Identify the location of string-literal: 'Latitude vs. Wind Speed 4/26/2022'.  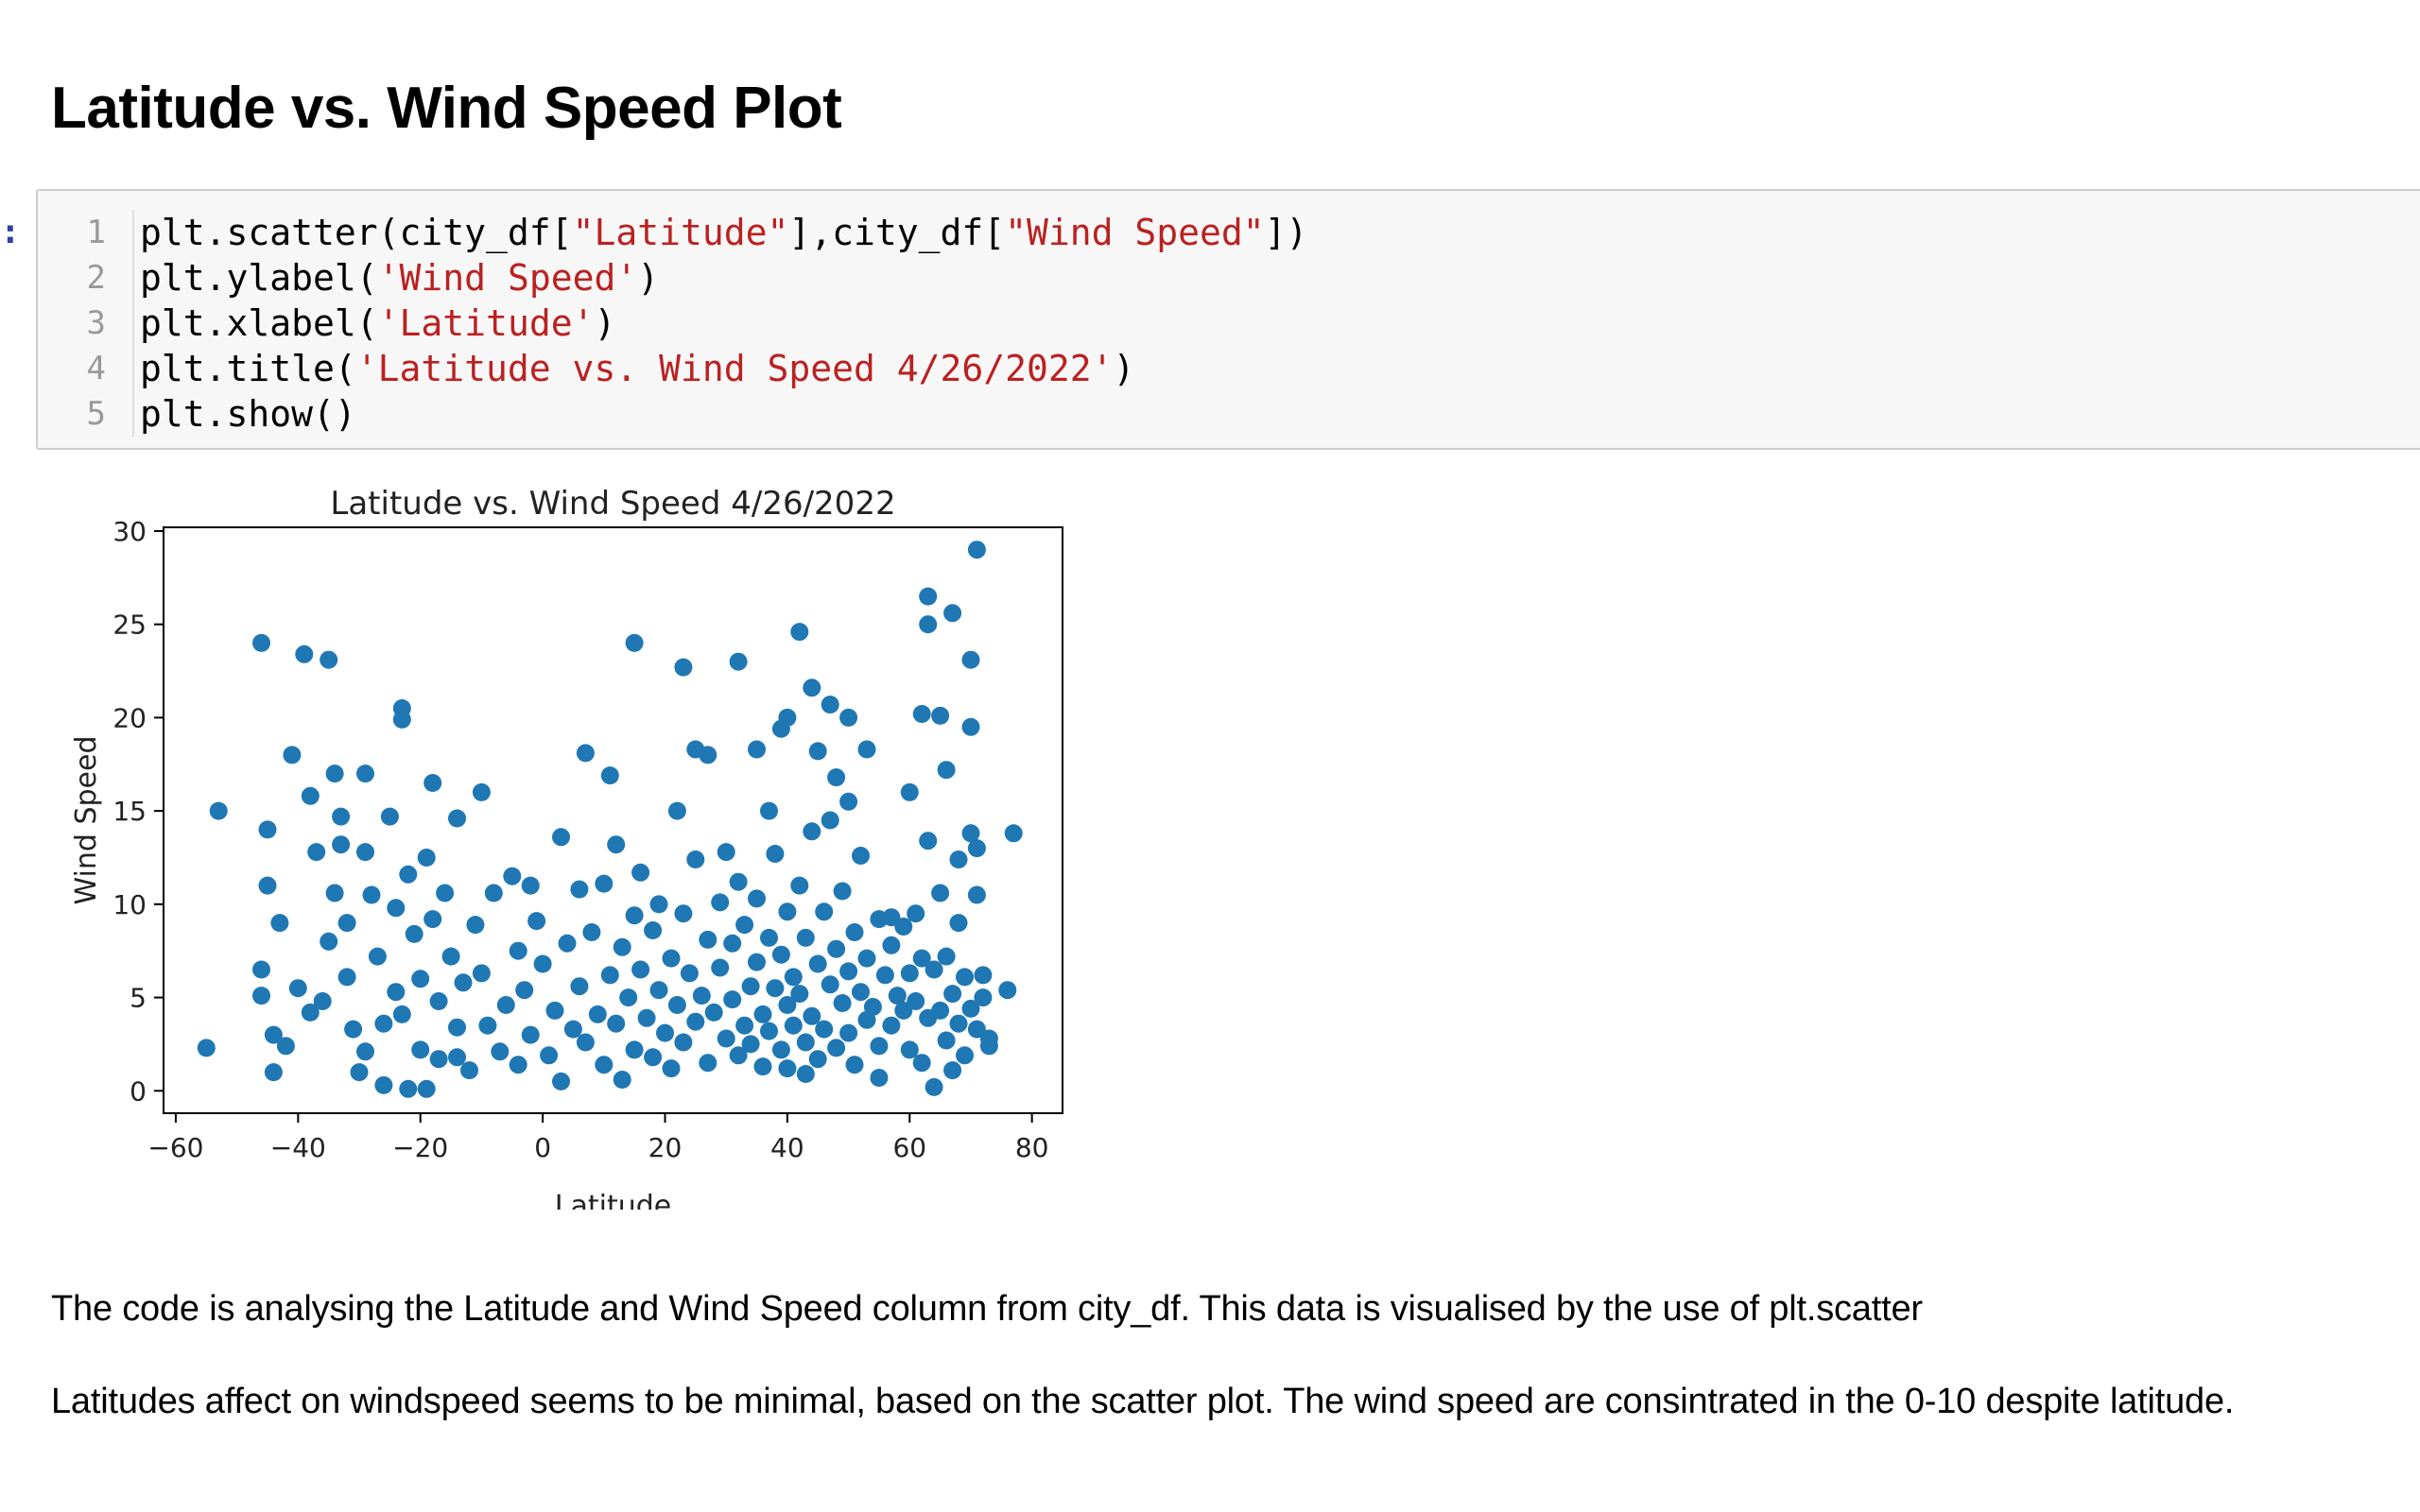
(735, 368).